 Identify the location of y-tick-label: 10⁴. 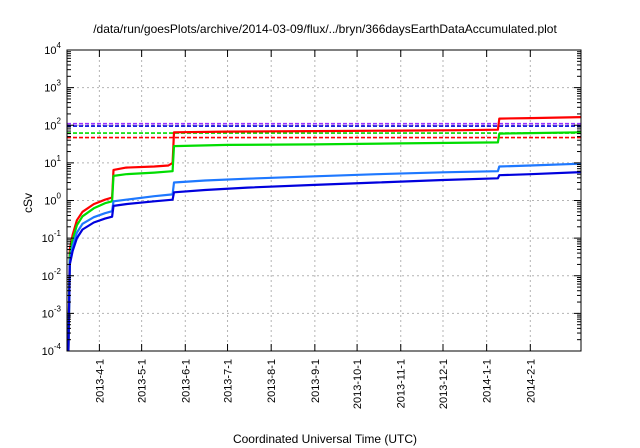
(52, 49).